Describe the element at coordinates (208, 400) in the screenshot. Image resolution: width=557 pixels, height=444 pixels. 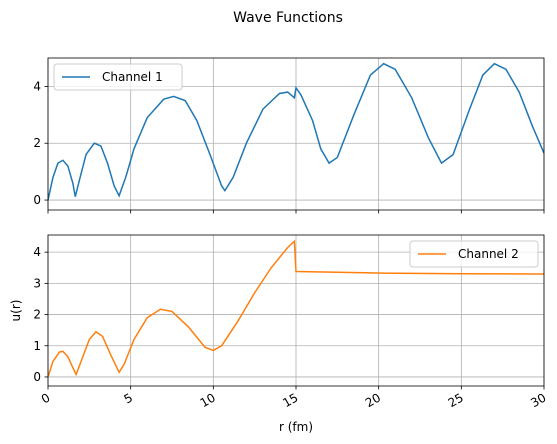
I see `x-tick-label: 10` at that location.